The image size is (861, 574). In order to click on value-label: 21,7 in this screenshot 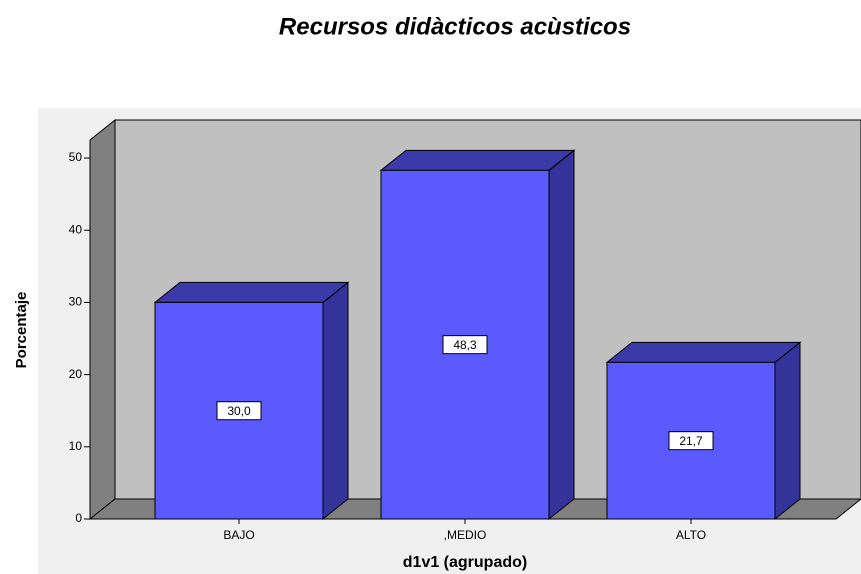, I will do `click(691, 441)`.